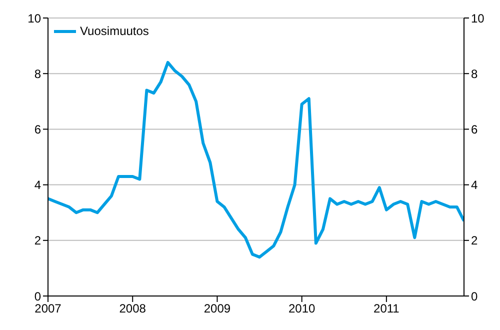 This screenshot has height=330, width=500. Describe the element at coordinates (217, 309) in the screenshot. I see `x-tick-label: 2009` at that location.